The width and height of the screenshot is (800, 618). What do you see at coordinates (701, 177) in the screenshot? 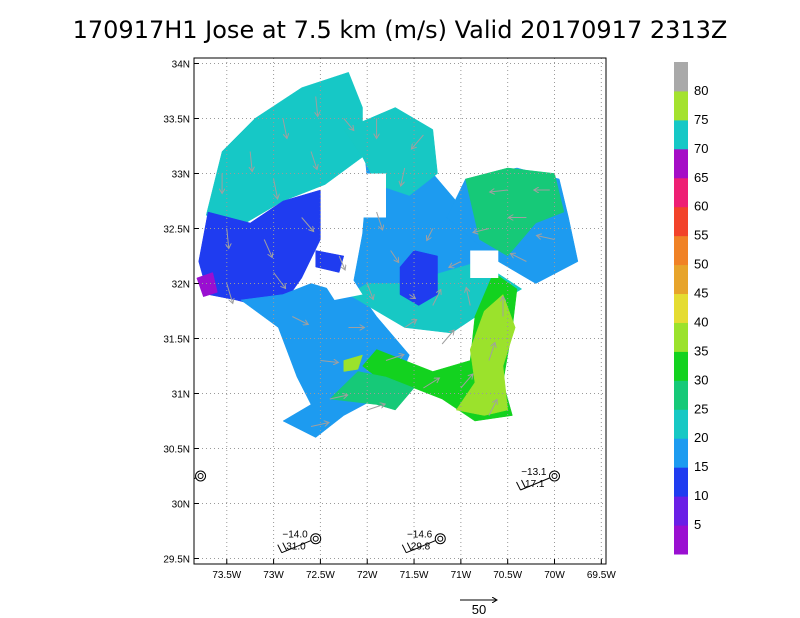
I see `colorbar-label-12: 65` at bounding box center [701, 177].